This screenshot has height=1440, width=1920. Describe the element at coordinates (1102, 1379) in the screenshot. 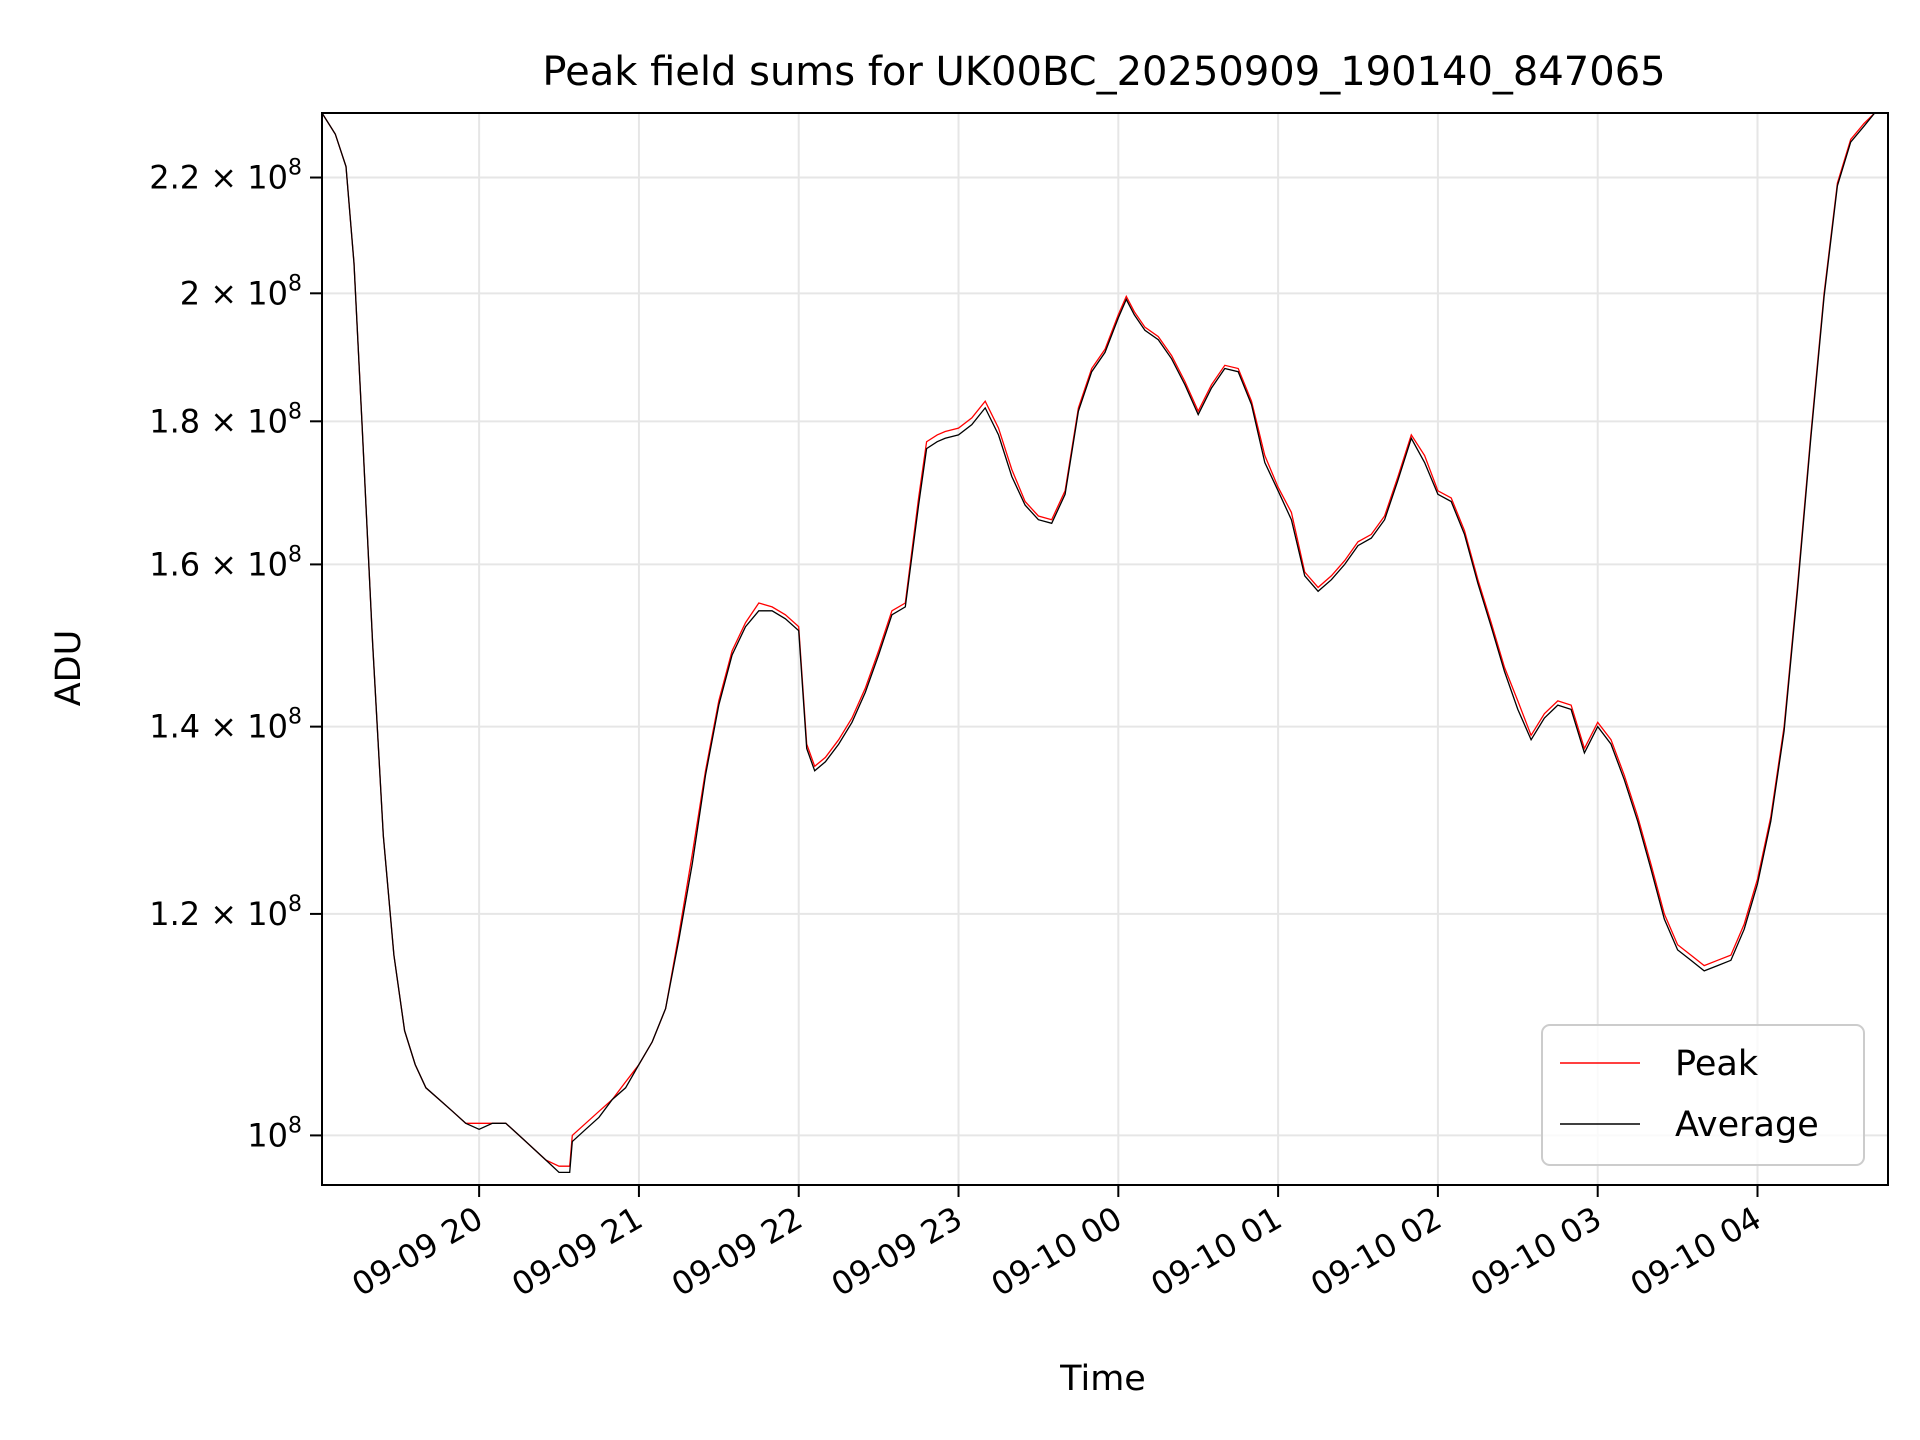

I see `x-axis-label: Time` at that location.